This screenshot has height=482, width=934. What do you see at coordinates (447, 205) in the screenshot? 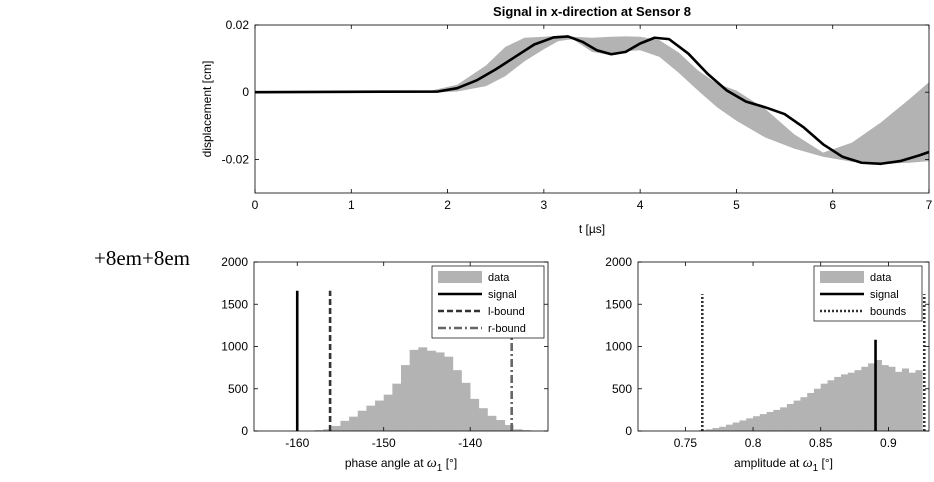
I see `top-x-tick-label: 2` at bounding box center [447, 205].